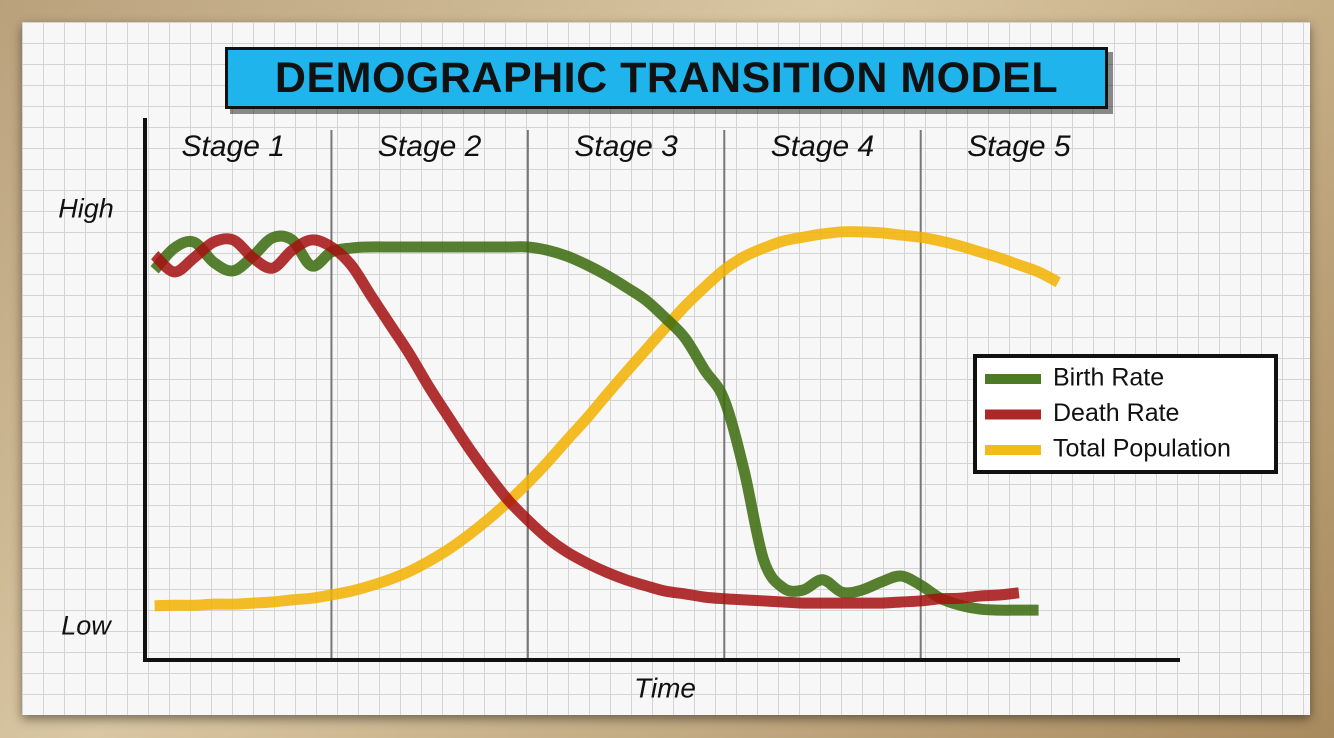 The width and height of the screenshot is (1334, 738). I want to click on legend-label: Death Rate, so click(1116, 413).